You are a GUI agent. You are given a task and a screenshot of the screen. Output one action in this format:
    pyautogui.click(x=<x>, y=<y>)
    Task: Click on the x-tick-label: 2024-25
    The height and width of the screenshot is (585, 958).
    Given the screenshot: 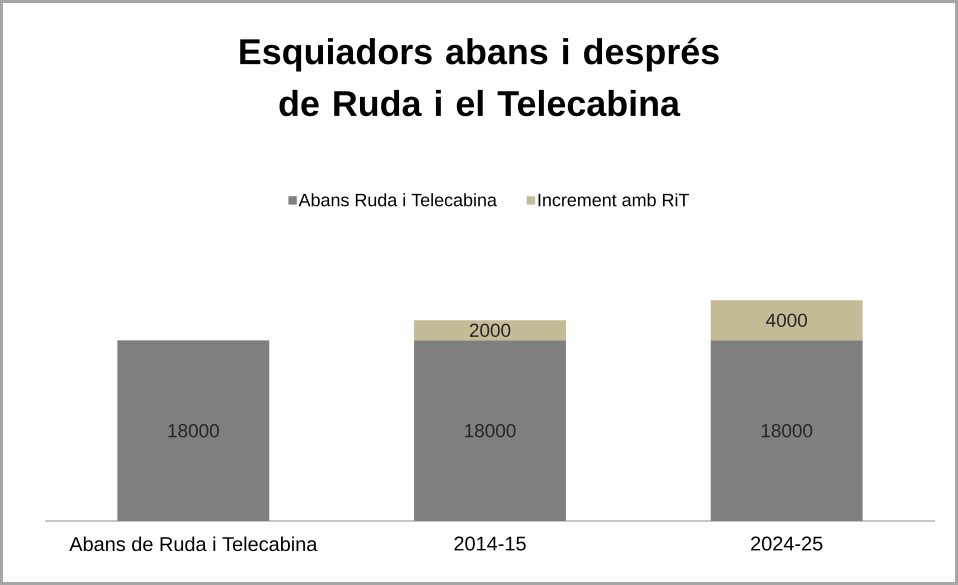 What is the action you would take?
    pyautogui.click(x=786, y=543)
    